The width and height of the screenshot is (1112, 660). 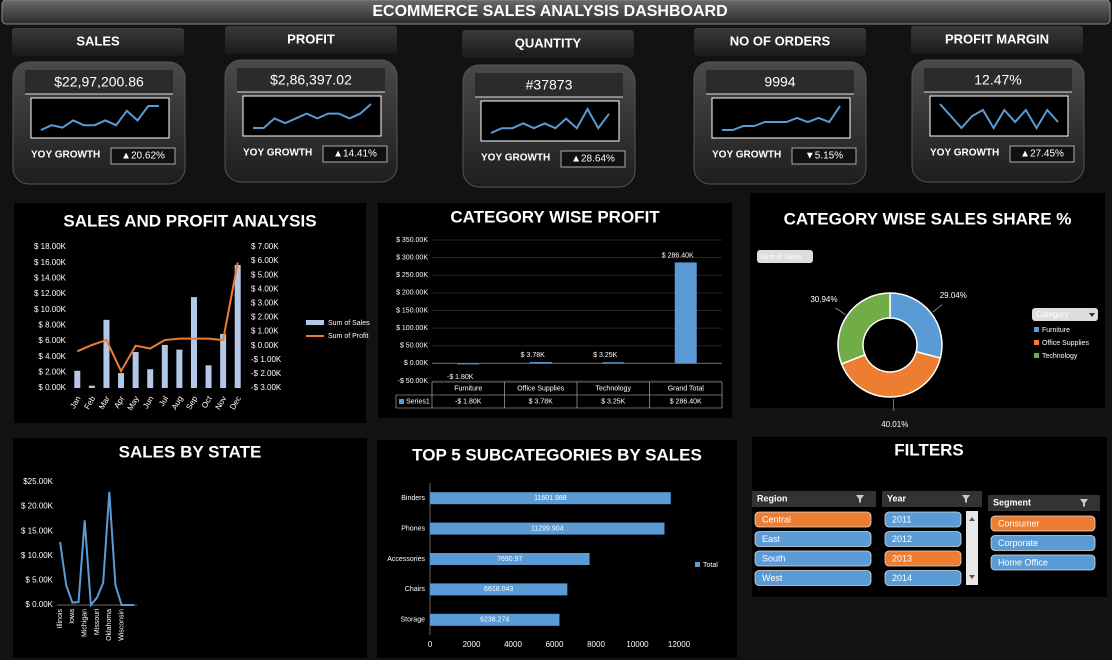 I want to click on legend-label: Sum of Sales, so click(x=349, y=323).